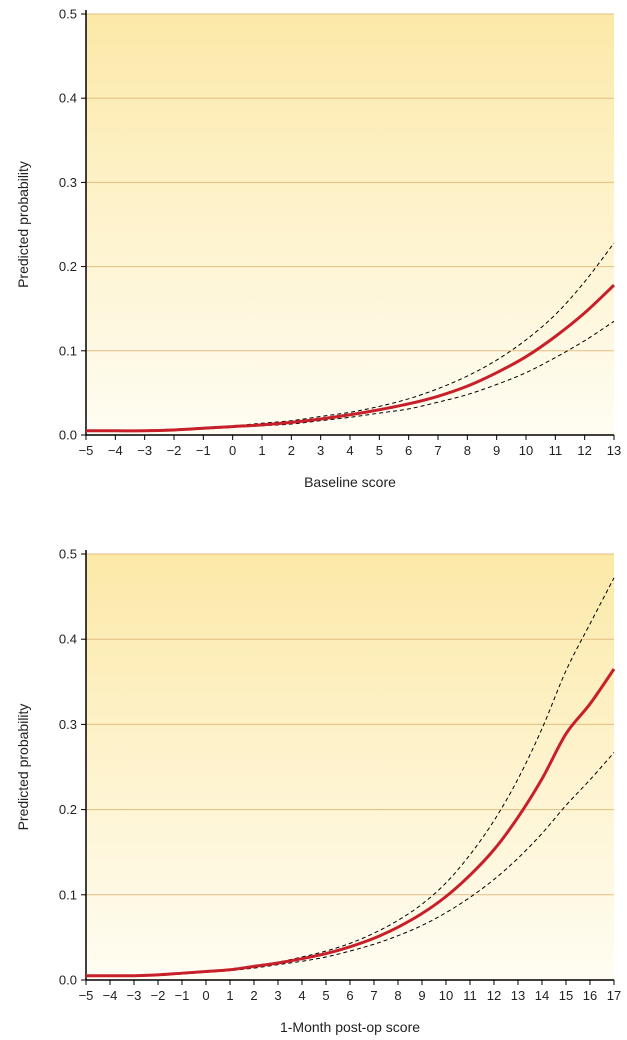  What do you see at coordinates (566, 995) in the screenshot?
I see `x-tick-label: 15` at bounding box center [566, 995].